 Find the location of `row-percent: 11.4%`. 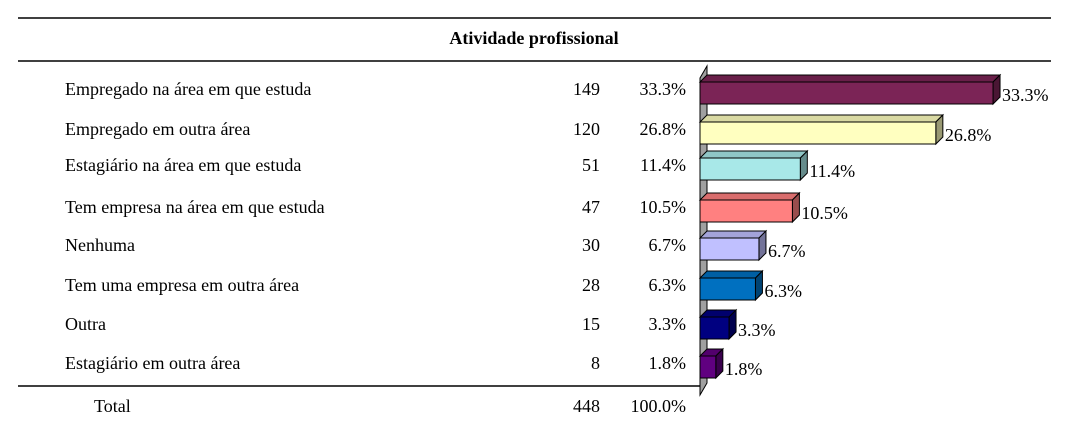

row-percent: 11.4% is located at coordinates (663, 165).